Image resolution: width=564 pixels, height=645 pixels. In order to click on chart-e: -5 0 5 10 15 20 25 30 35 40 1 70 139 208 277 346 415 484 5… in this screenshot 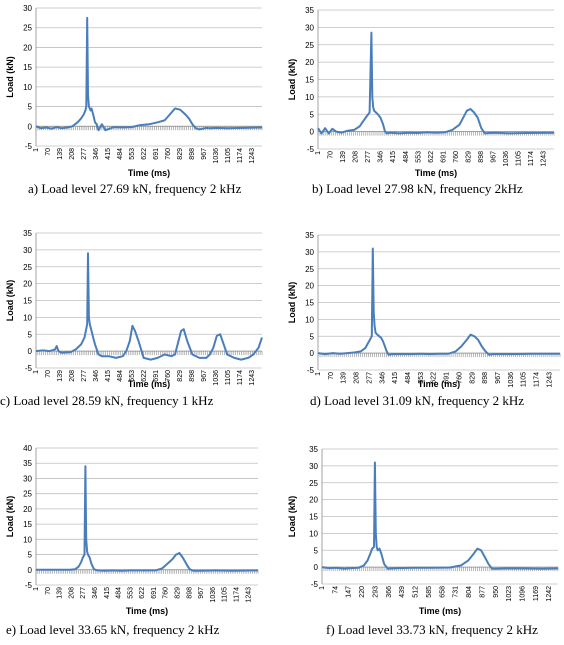, I will do `click(132, 530)`.